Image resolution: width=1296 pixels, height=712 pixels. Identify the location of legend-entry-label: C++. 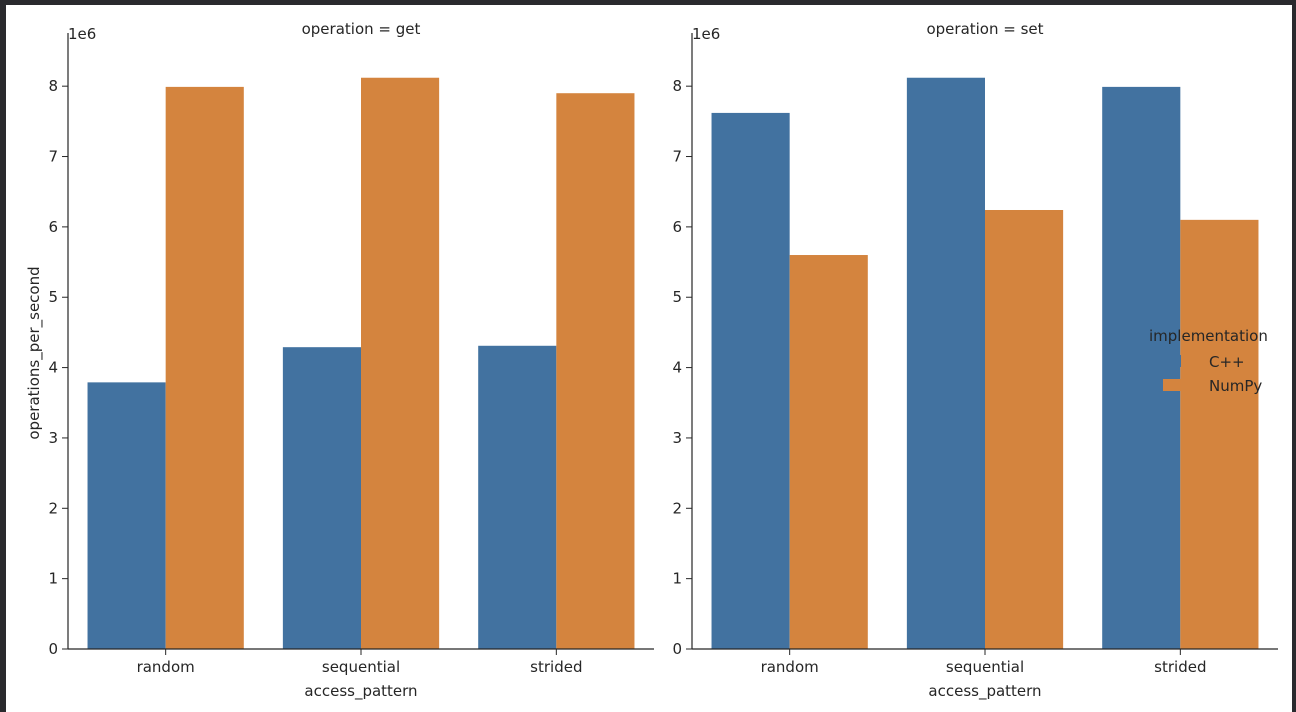
(1227, 362).